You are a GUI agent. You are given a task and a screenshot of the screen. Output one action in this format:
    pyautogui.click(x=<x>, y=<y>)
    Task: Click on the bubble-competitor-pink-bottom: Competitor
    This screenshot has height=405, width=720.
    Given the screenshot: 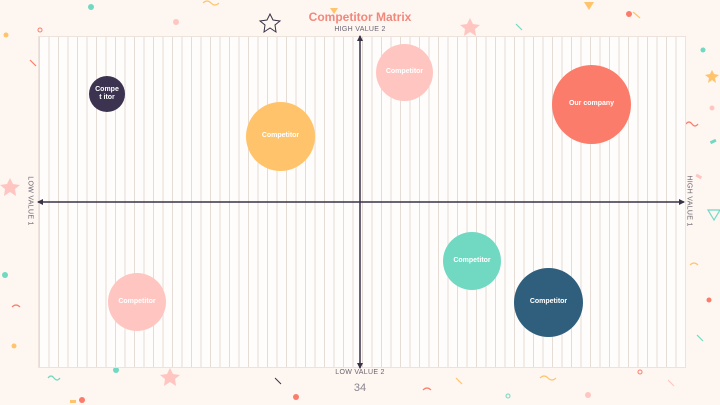 What is the action you would take?
    pyautogui.click(x=137, y=302)
    